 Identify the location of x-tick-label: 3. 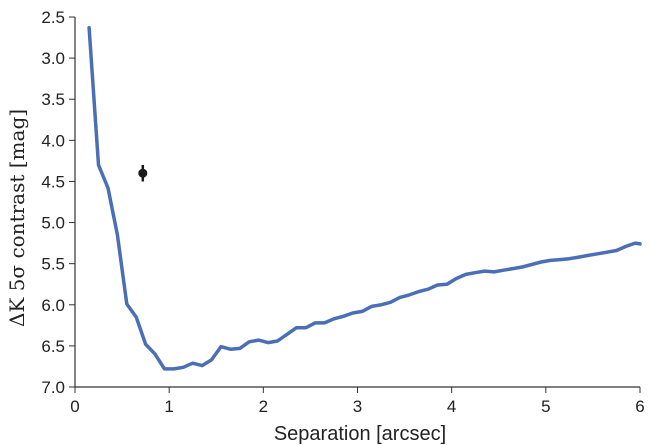
(357, 406).